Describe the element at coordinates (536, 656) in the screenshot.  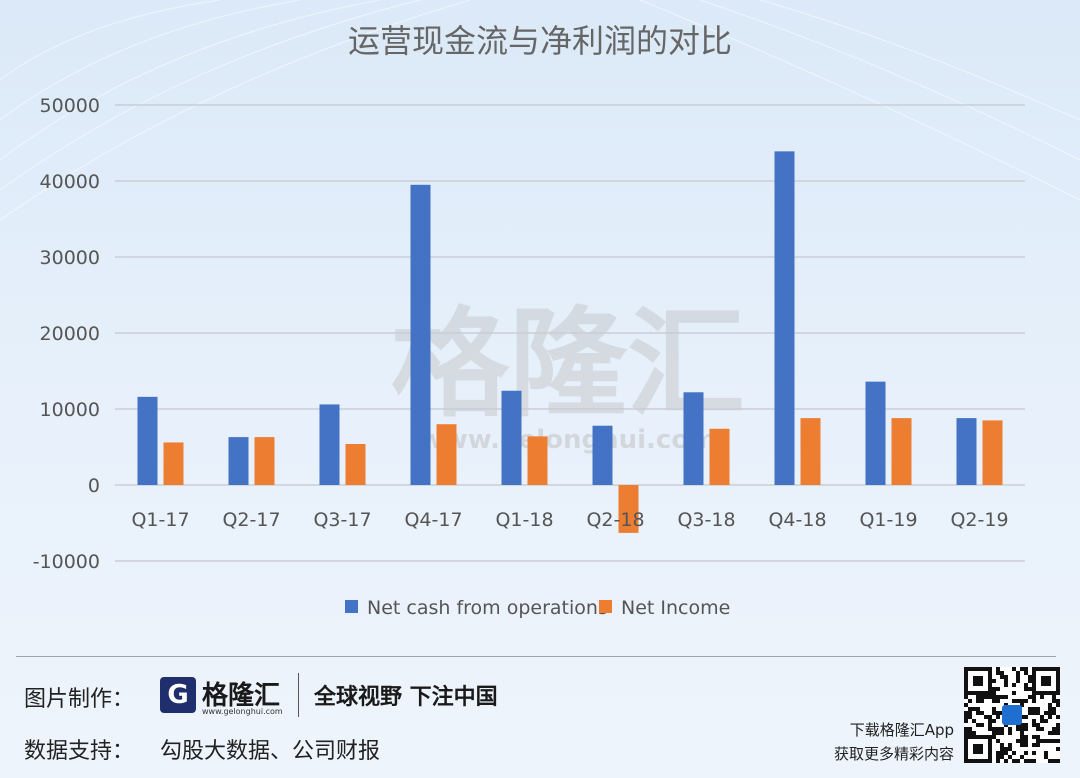
I see `footer-divider` at that location.